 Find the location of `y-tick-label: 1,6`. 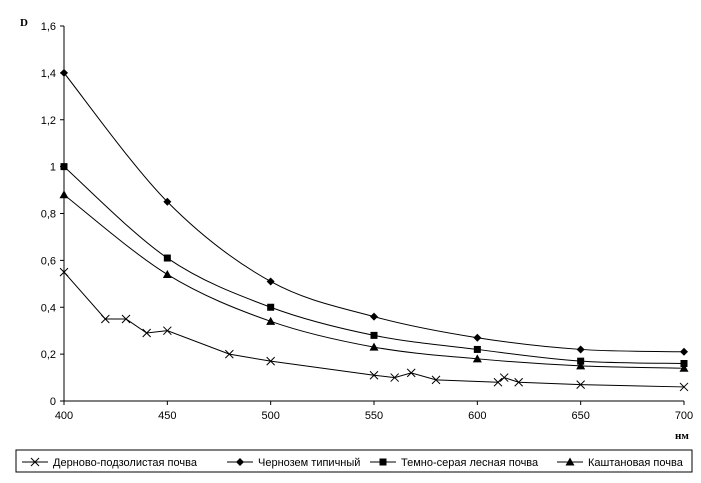

y-tick-label: 1,6 is located at coordinates (48, 27).